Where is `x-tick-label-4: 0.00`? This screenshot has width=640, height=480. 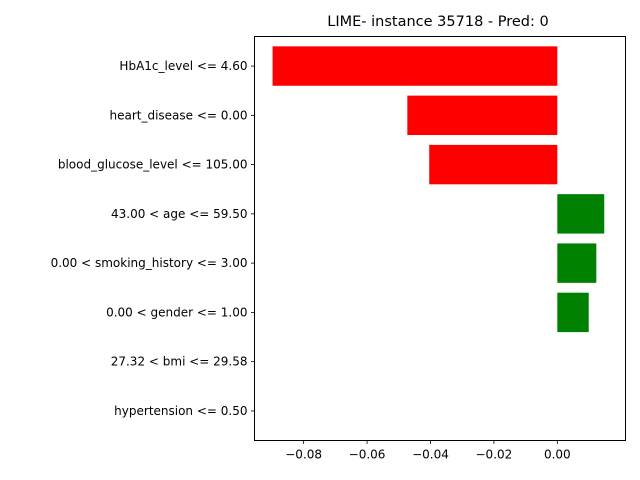 x-tick-label-4: 0.00 is located at coordinates (557, 455).